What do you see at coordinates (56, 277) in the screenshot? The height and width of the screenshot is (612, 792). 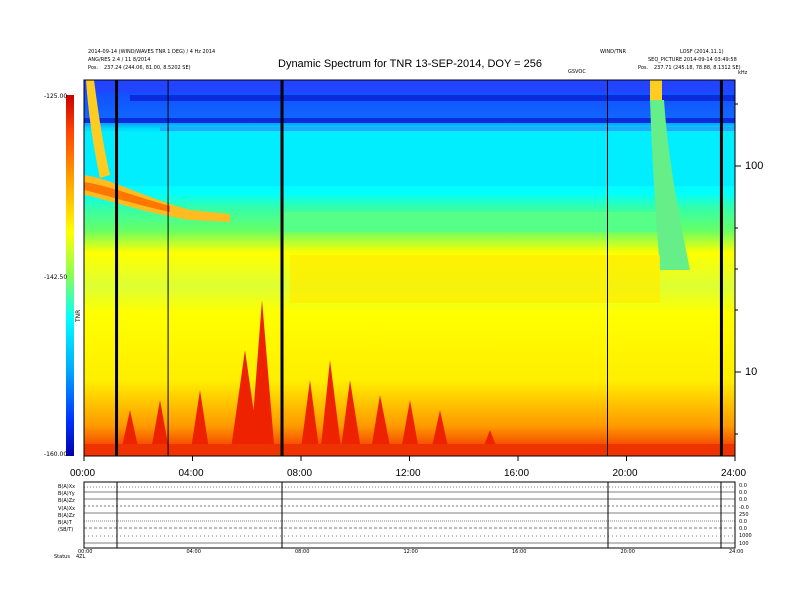 I see `colorbar-tick-mid: -142.50` at bounding box center [56, 277].